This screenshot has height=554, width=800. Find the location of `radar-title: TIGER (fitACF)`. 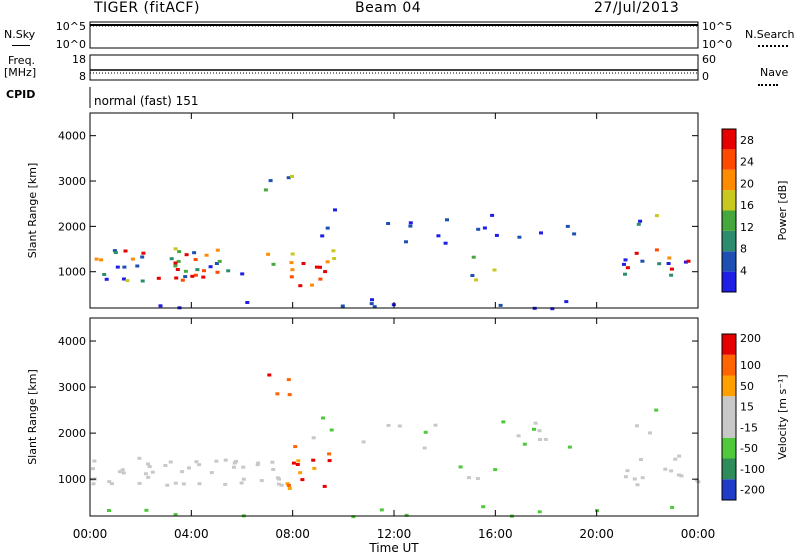

radar-title: TIGER (fitACF) is located at coordinates (147, 8).